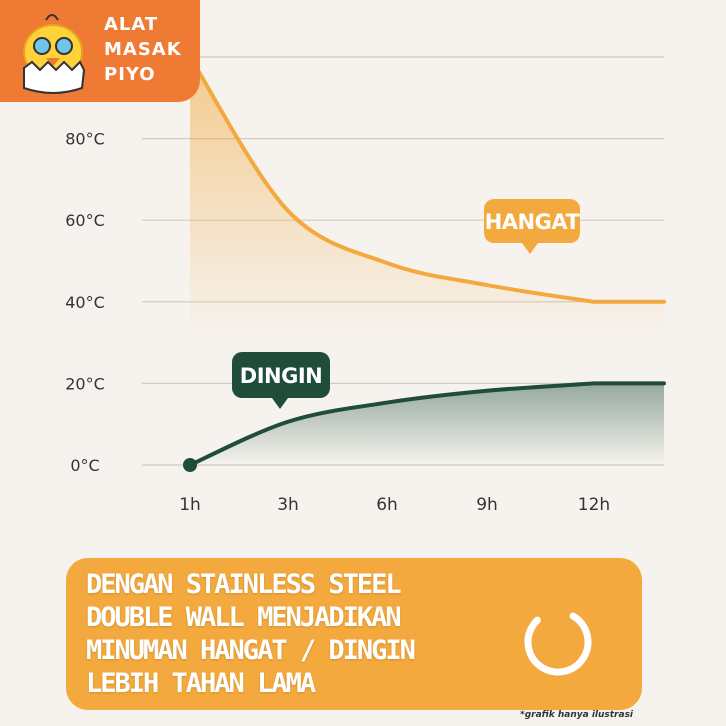 Image resolution: width=726 pixels, height=726 pixels. What do you see at coordinates (85, 220) in the screenshot?
I see `y-tick-label: 60°C` at bounding box center [85, 220].